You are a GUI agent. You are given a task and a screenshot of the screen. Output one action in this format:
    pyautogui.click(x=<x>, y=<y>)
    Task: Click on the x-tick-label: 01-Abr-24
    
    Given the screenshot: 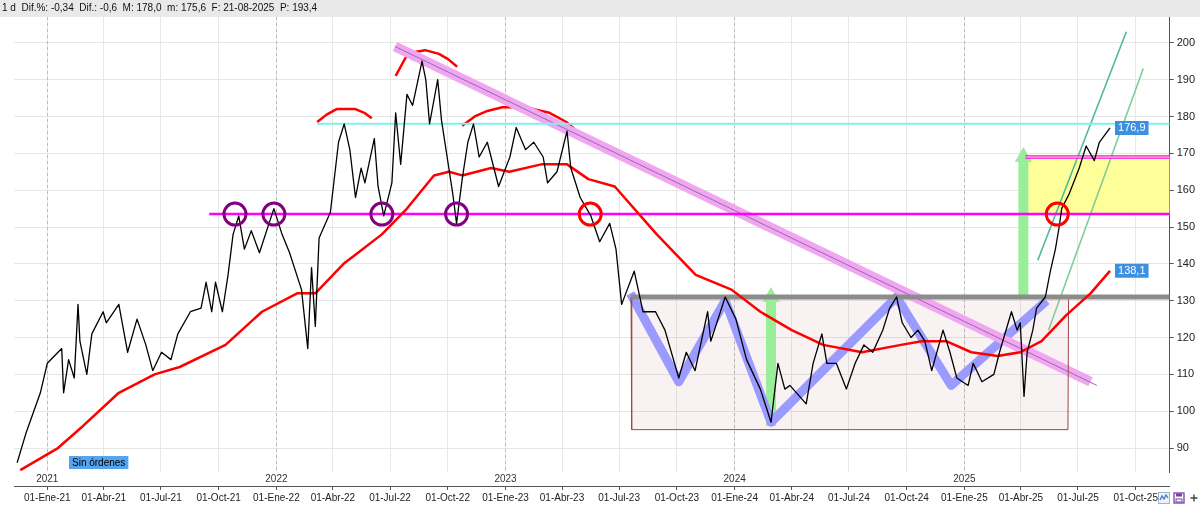 What is the action you would take?
    pyautogui.click(x=792, y=497)
    